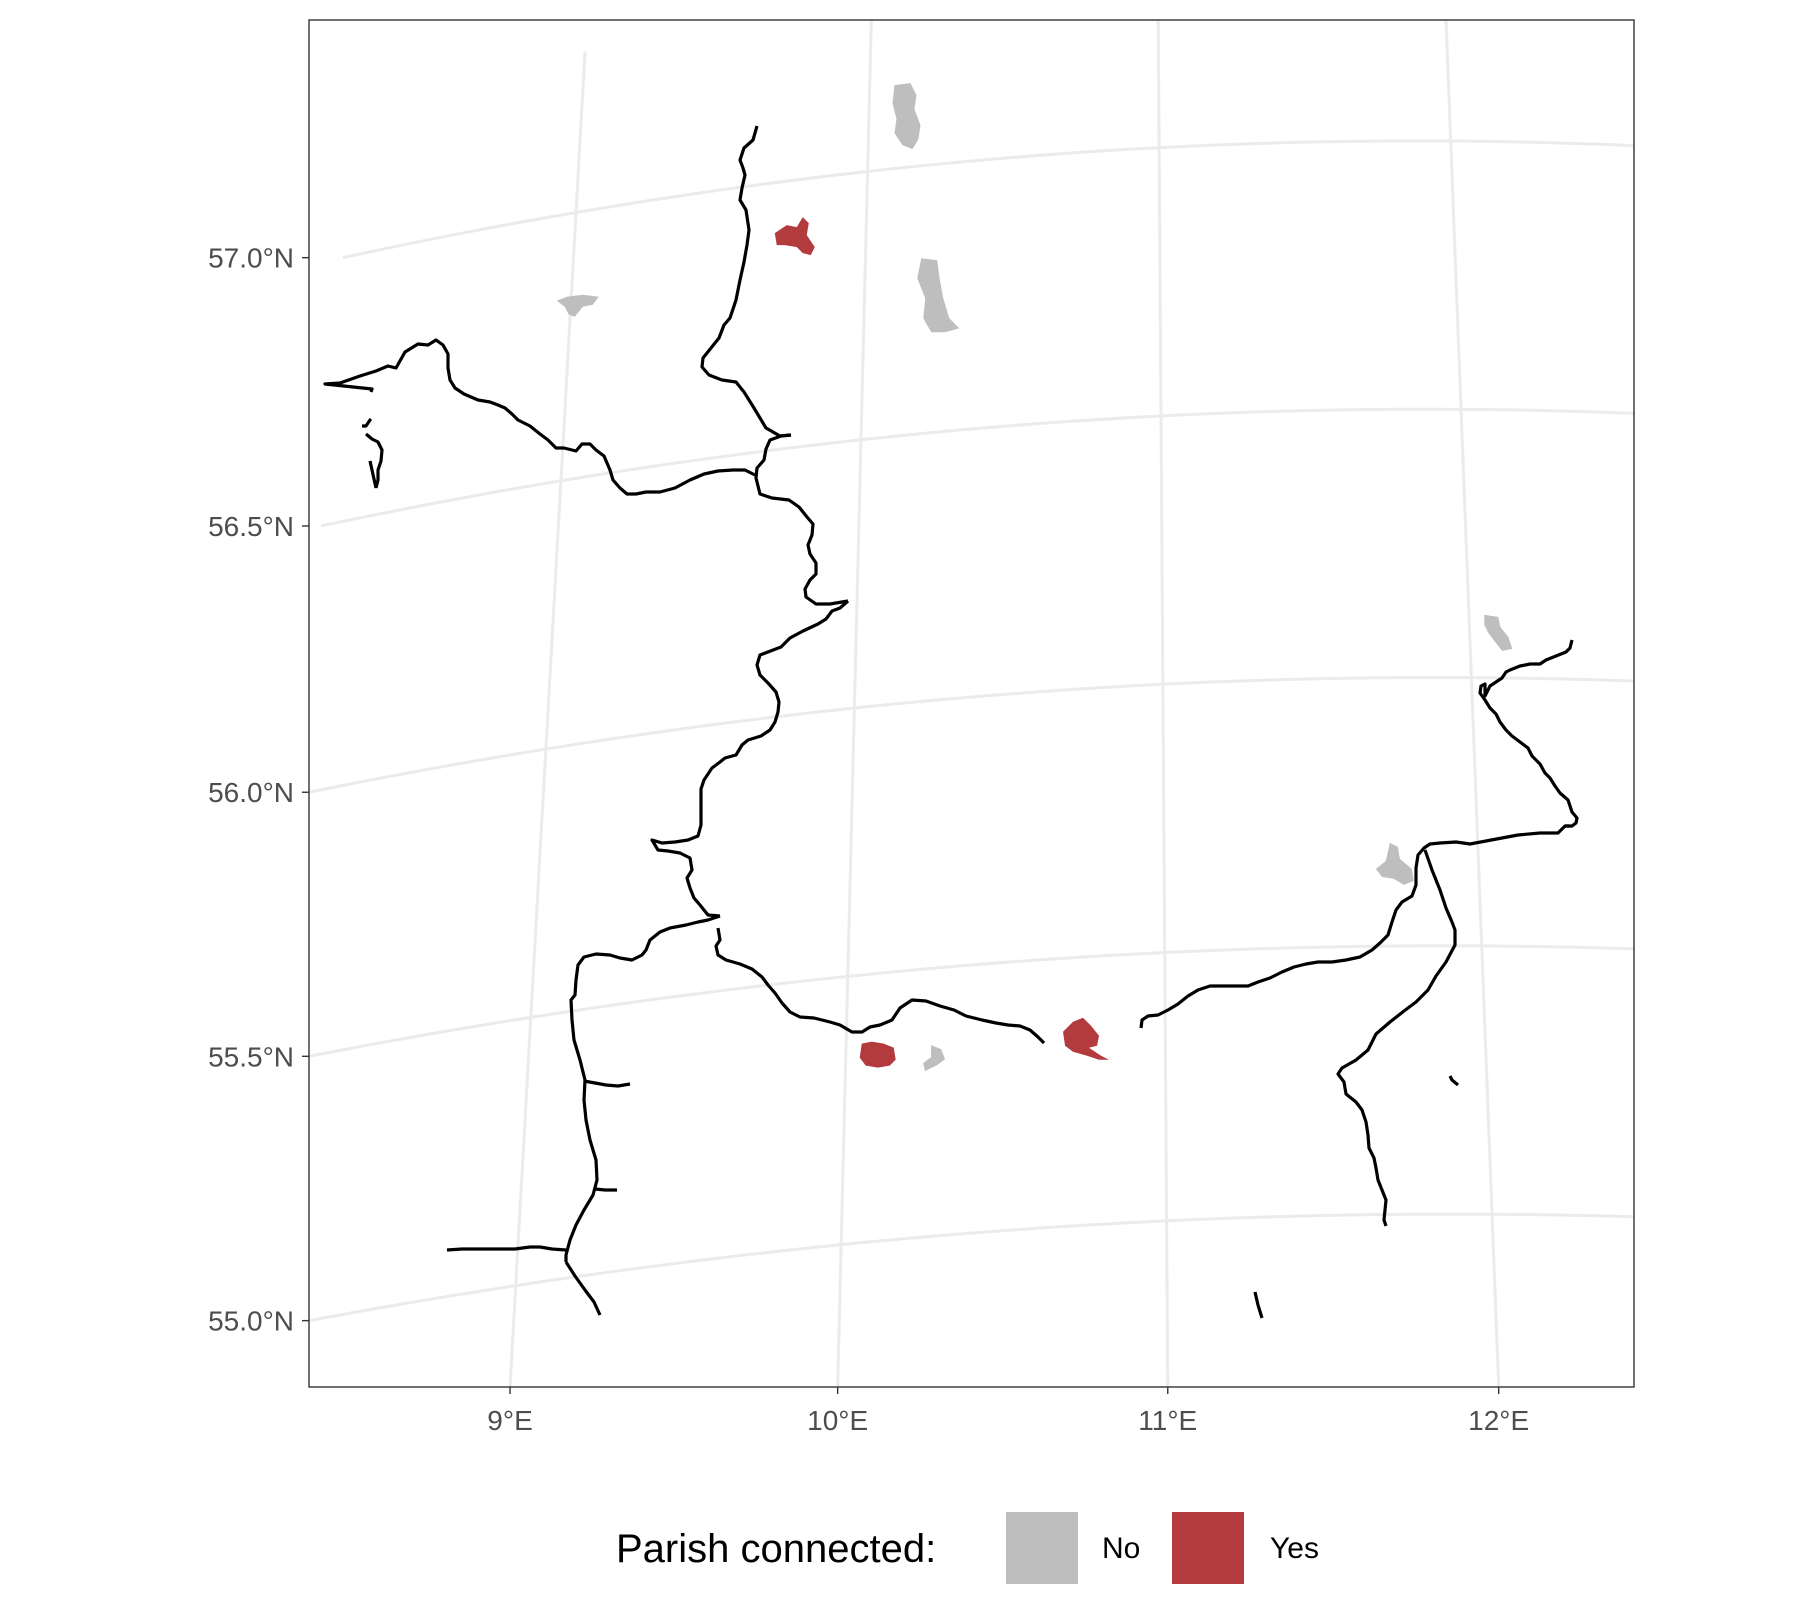  I want to click on x-tick-label: 10°E, so click(837, 1420).